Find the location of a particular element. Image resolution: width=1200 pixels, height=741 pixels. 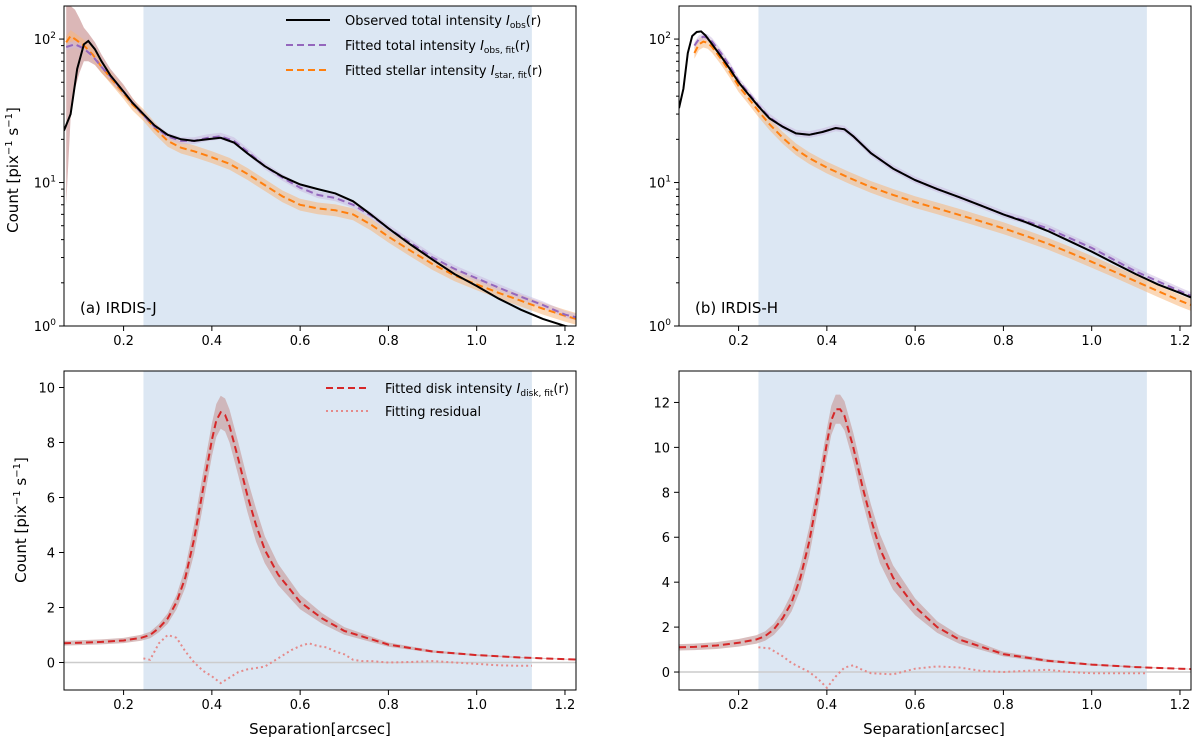

legend-label-fitted-total: Fitted total intensity Iobs, fit(r) is located at coordinates (437, 47).